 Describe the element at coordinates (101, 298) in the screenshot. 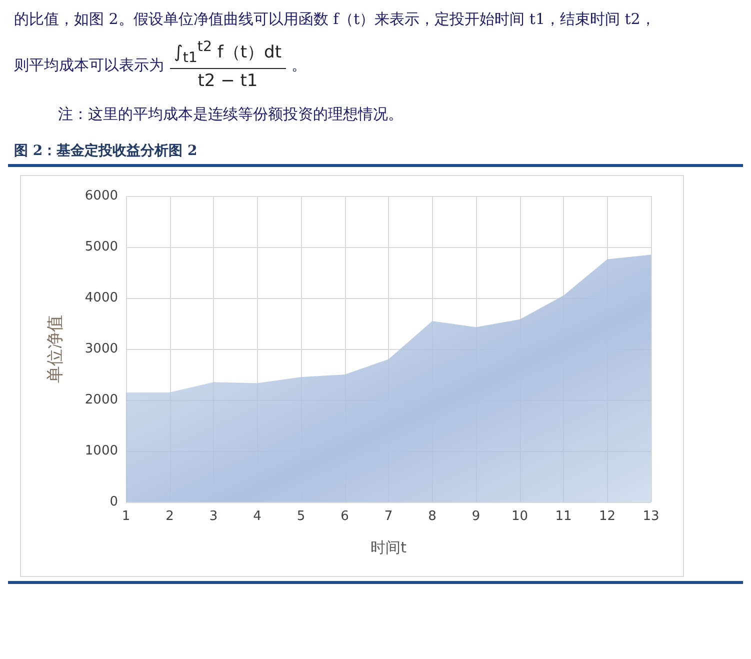

I see `y-tick-label: 4000` at that location.